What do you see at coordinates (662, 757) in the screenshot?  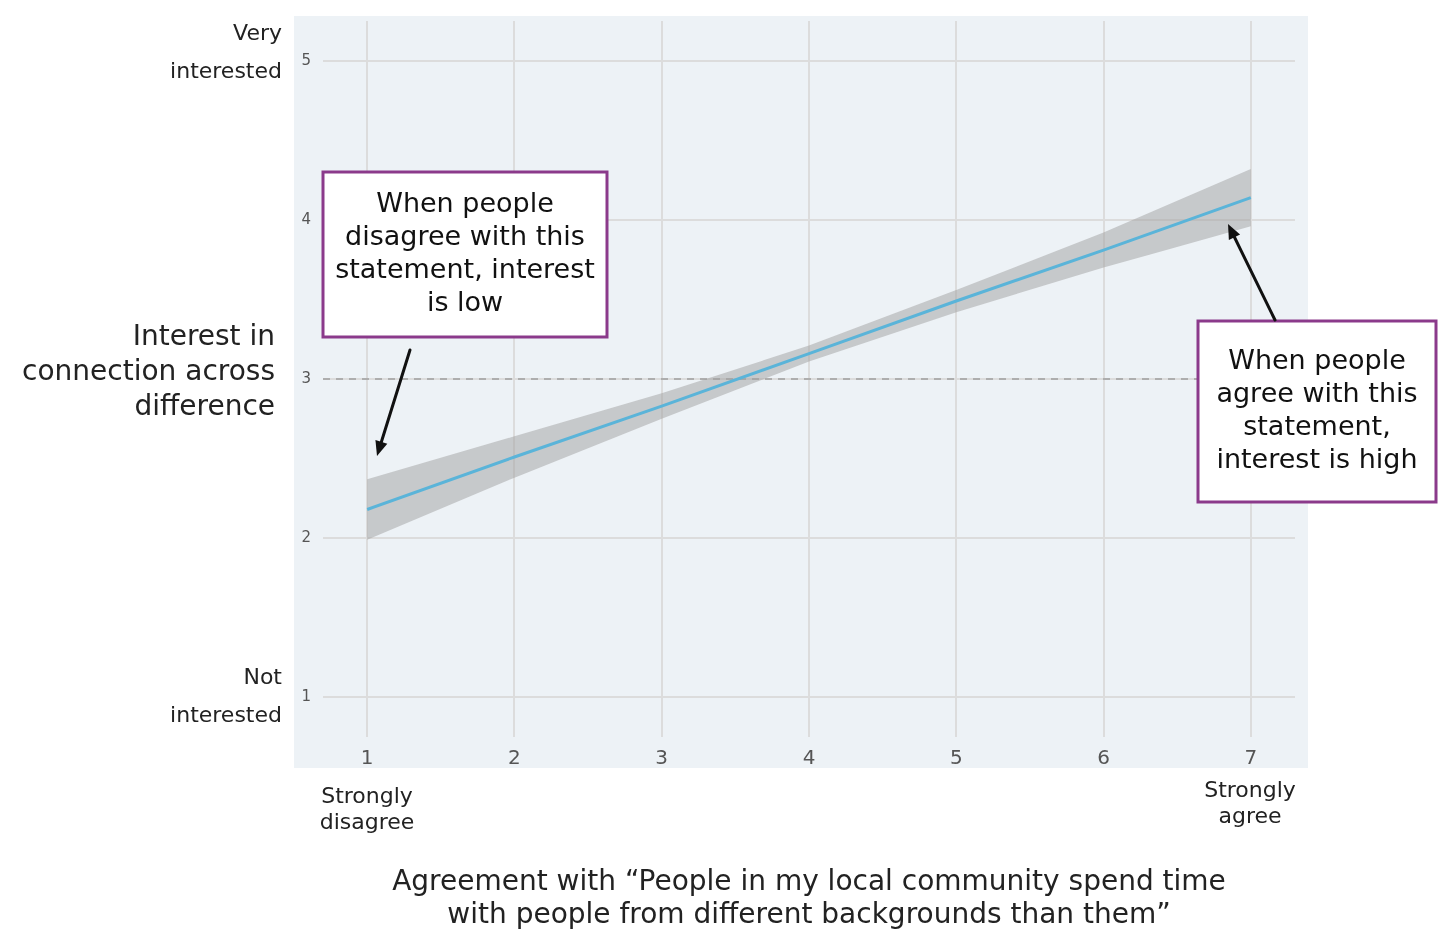 I see `x-tick-label: 3` at bounding box center [662, 757].